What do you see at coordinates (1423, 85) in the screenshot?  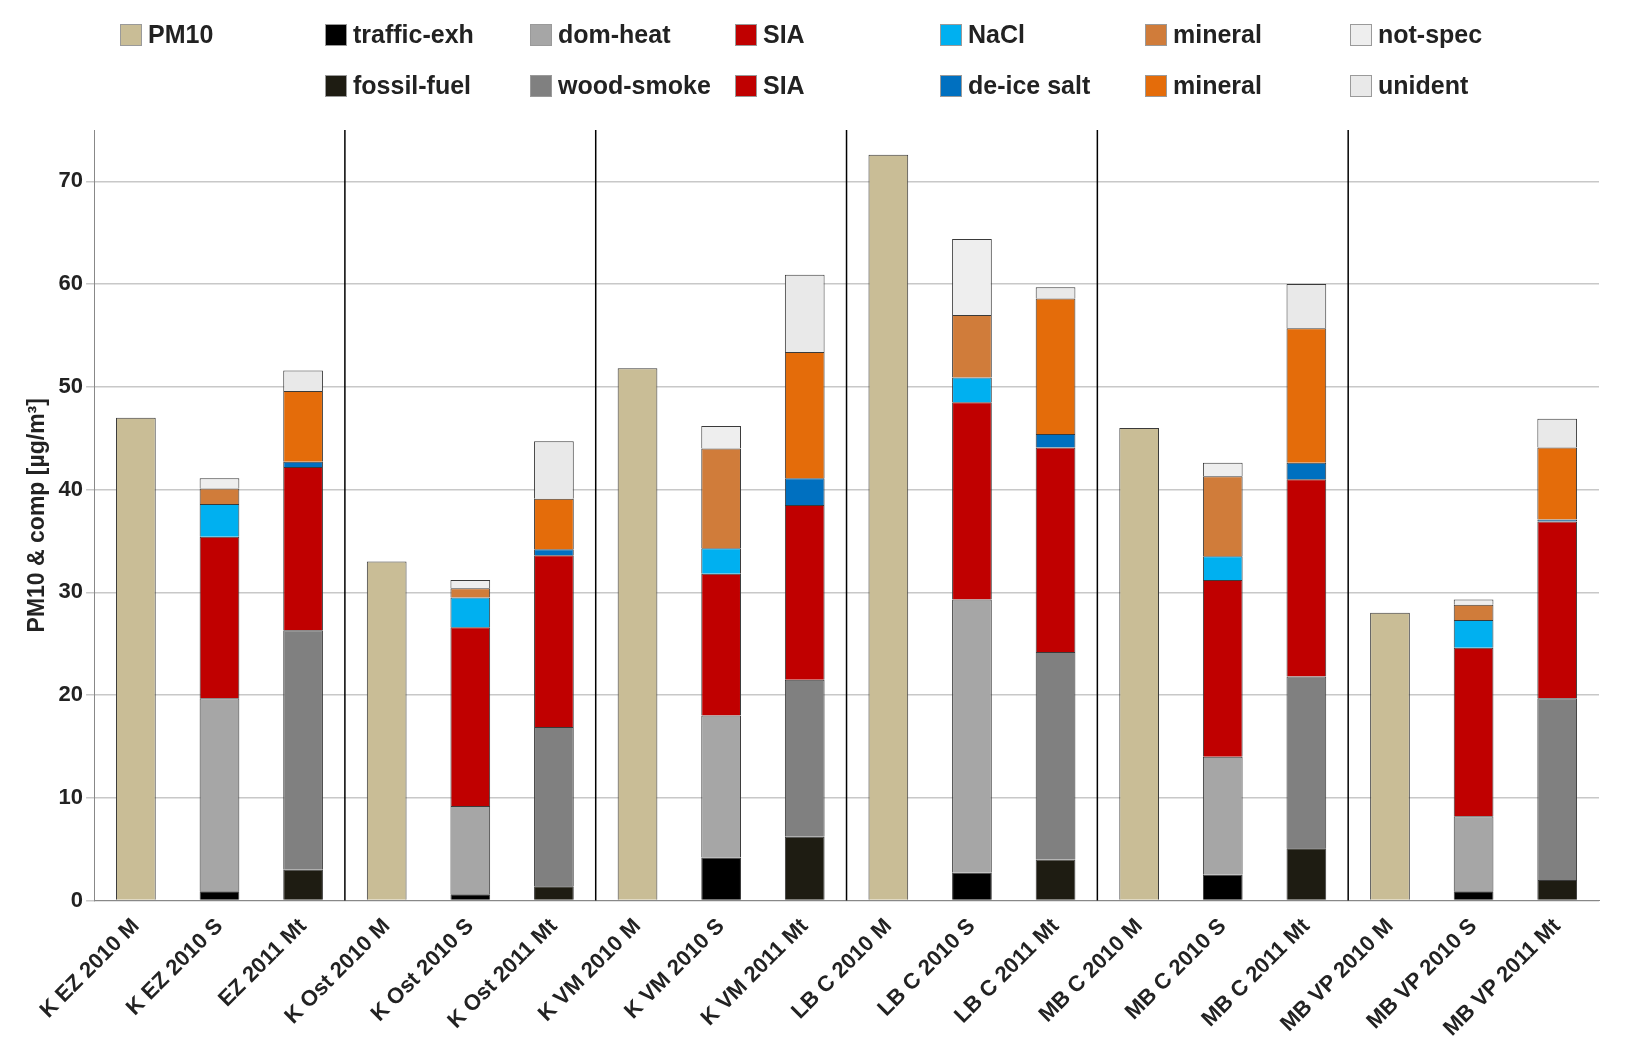 I see `legend-label: unident` at bounding box center [1423, 85].